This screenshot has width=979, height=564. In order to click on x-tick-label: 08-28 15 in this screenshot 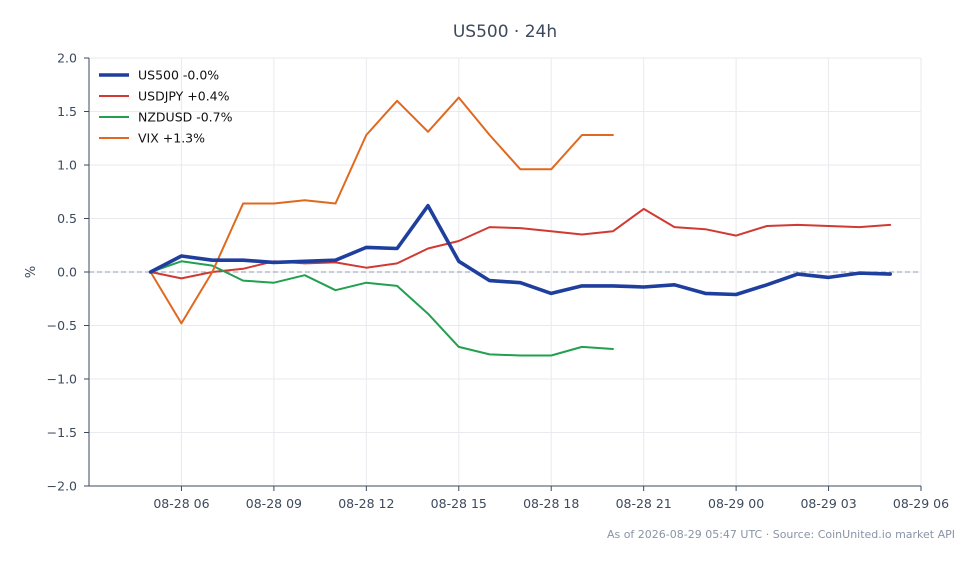, I will do `click(459, 503)`.